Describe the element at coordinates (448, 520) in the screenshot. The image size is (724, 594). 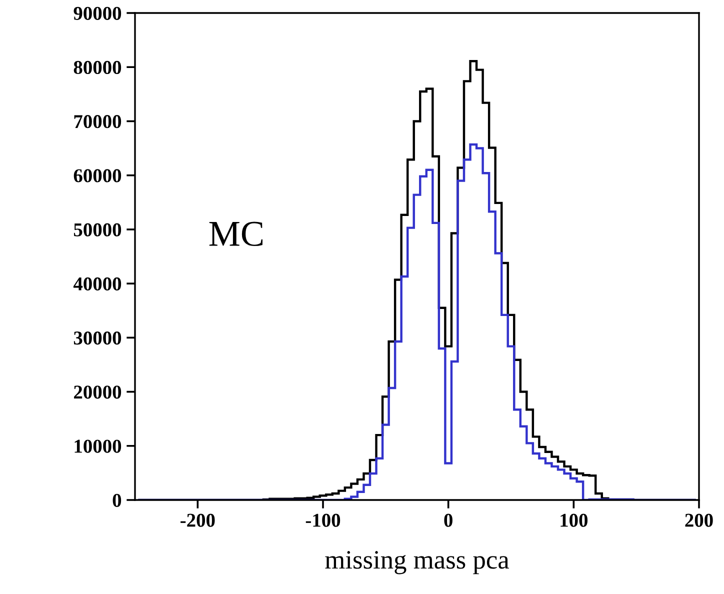
I see `x-tick-label: 0` at that location.